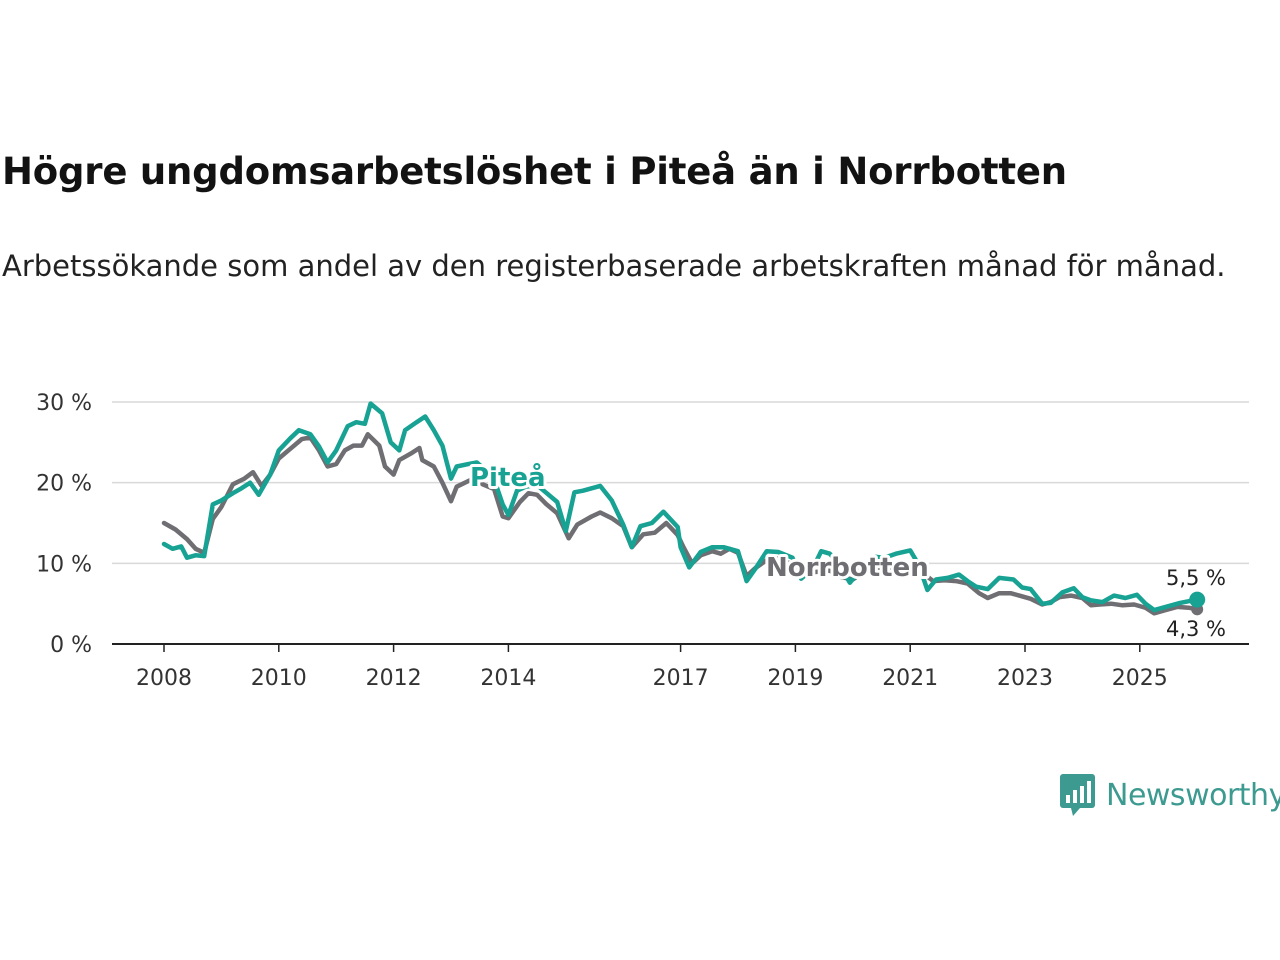  What do you see at coordinates (64, 484) in the screenshot?
I see `y-tick-label: 20 %` at bounding box center [64, 484].